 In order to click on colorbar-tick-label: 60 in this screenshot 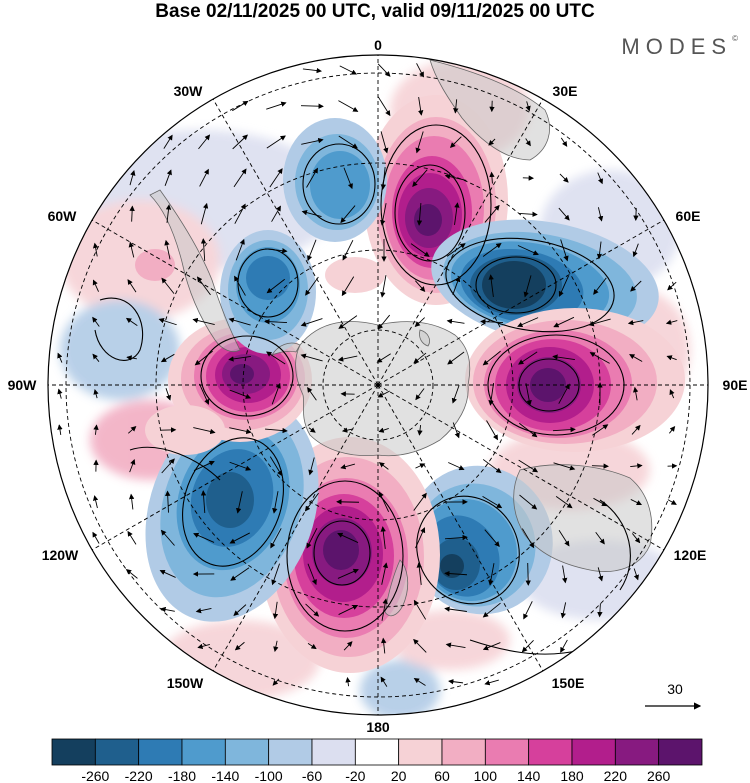, I will do `click(442, 775)`.